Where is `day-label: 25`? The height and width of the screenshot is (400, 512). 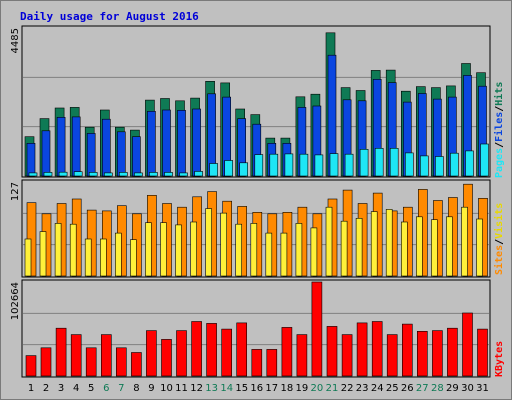
day-label: 25 is located at coordinates (392, 388).